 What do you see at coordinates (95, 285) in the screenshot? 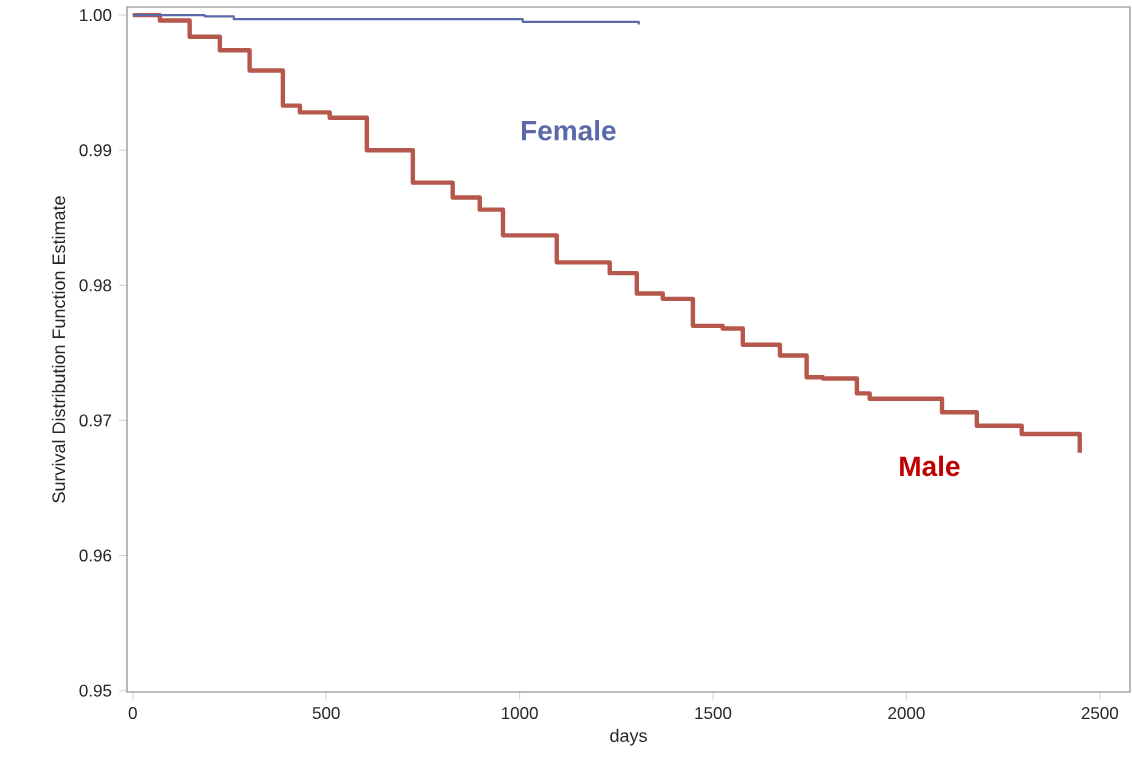
I see `y-tick-label: 0.98` at bounding box center [95, 285].